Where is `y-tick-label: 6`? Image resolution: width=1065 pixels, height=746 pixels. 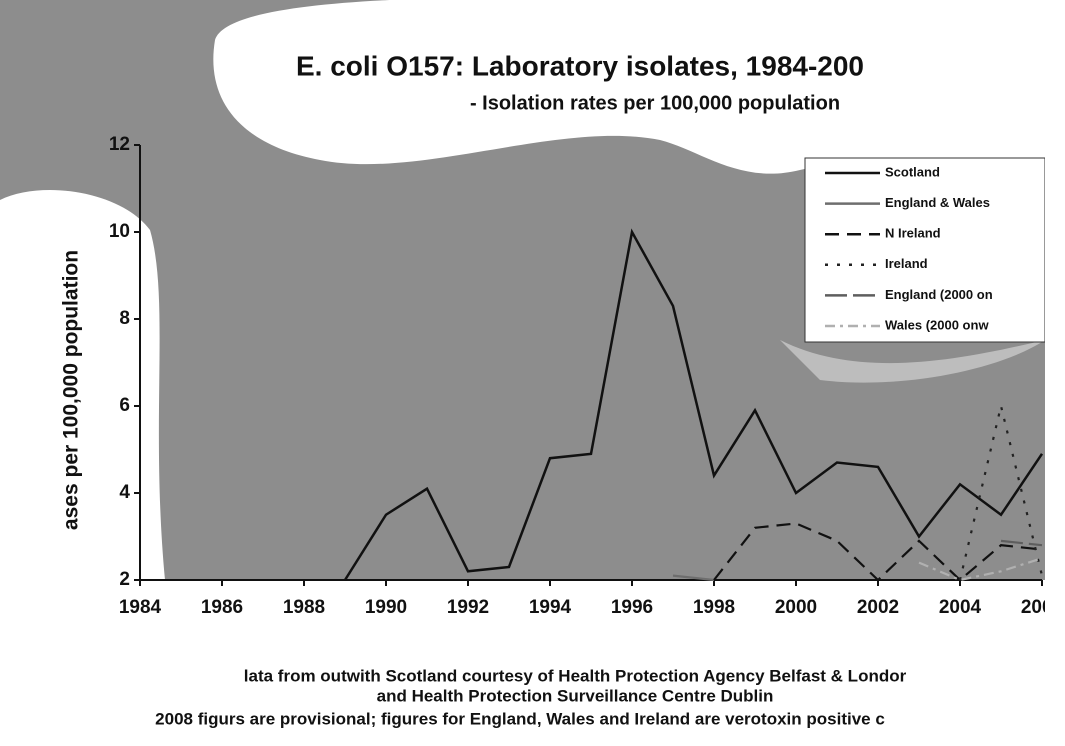
y-tick-label: 6 is located at coordinates (124, 405).